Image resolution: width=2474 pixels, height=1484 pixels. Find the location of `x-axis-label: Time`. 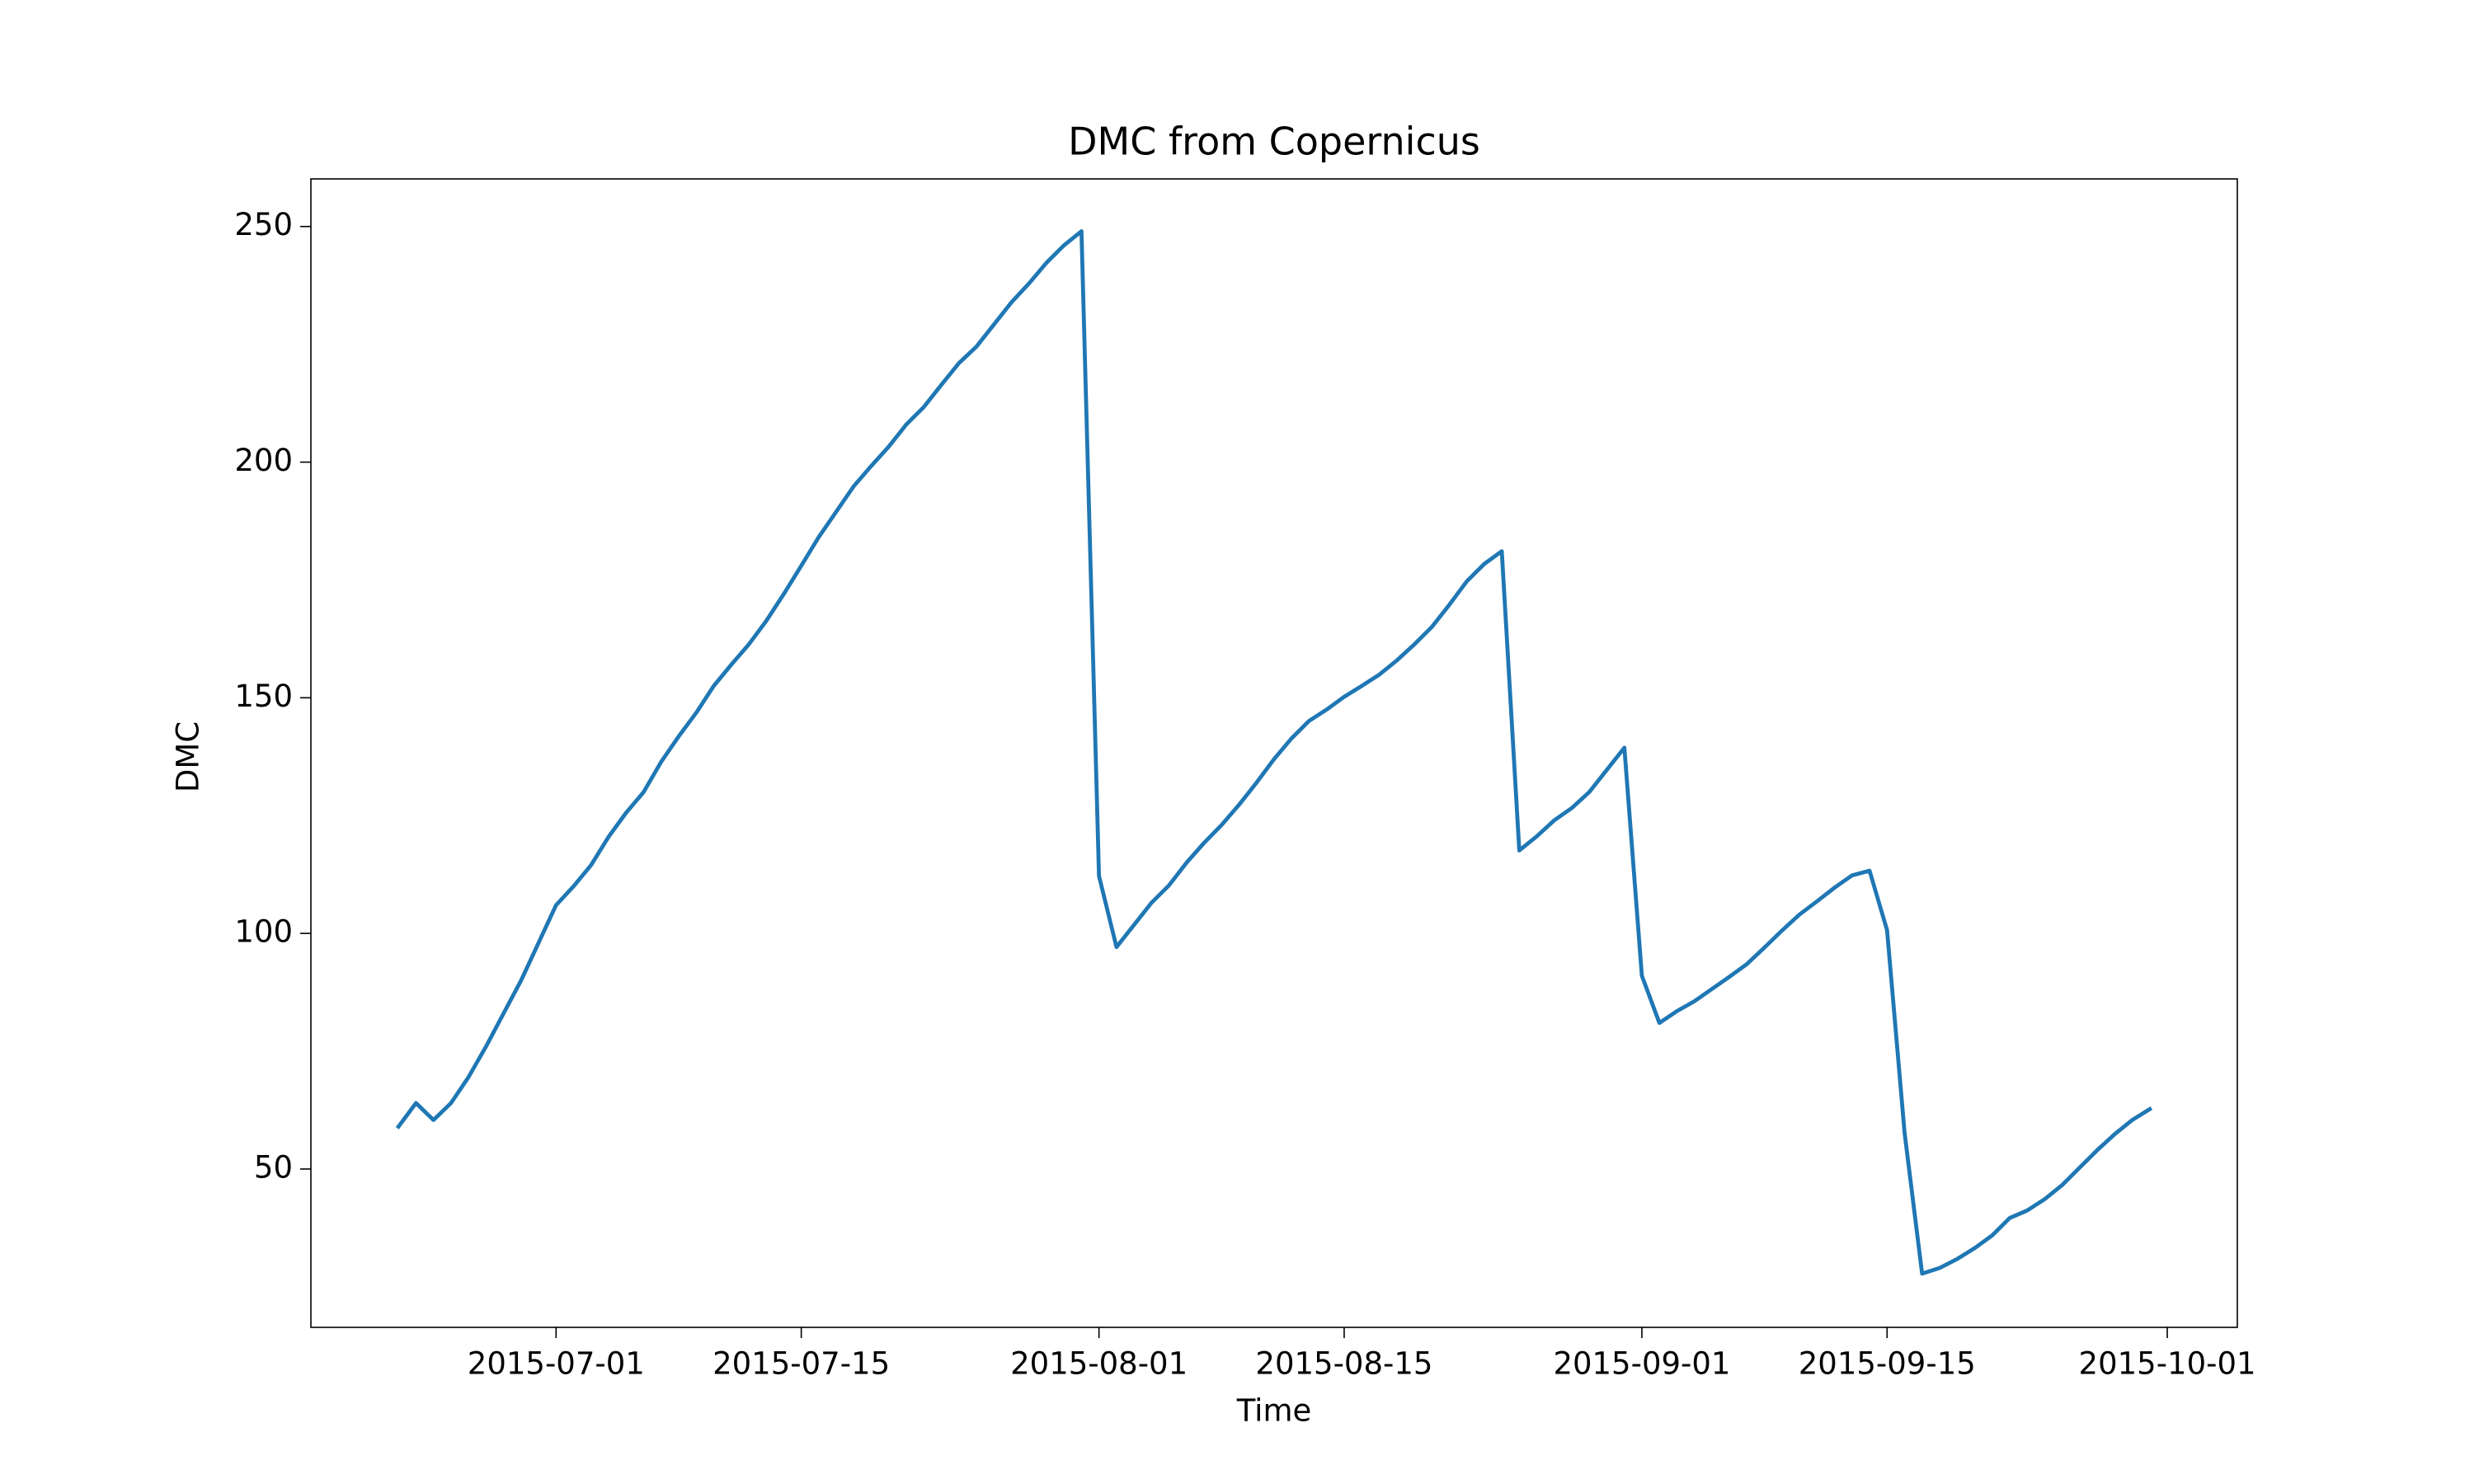

x-axis-label: Time is located at coordinates (1274, 1411).